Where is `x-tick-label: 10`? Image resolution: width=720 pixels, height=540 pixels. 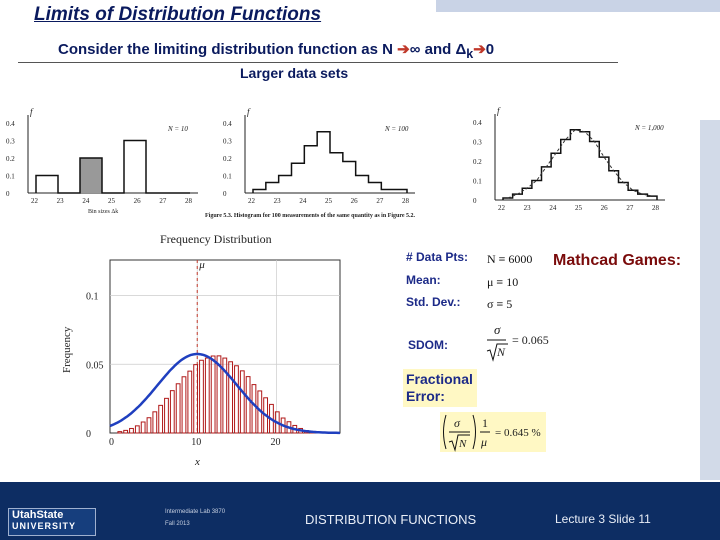
x-tick-label: 10 is located at coordinates (196, 442).